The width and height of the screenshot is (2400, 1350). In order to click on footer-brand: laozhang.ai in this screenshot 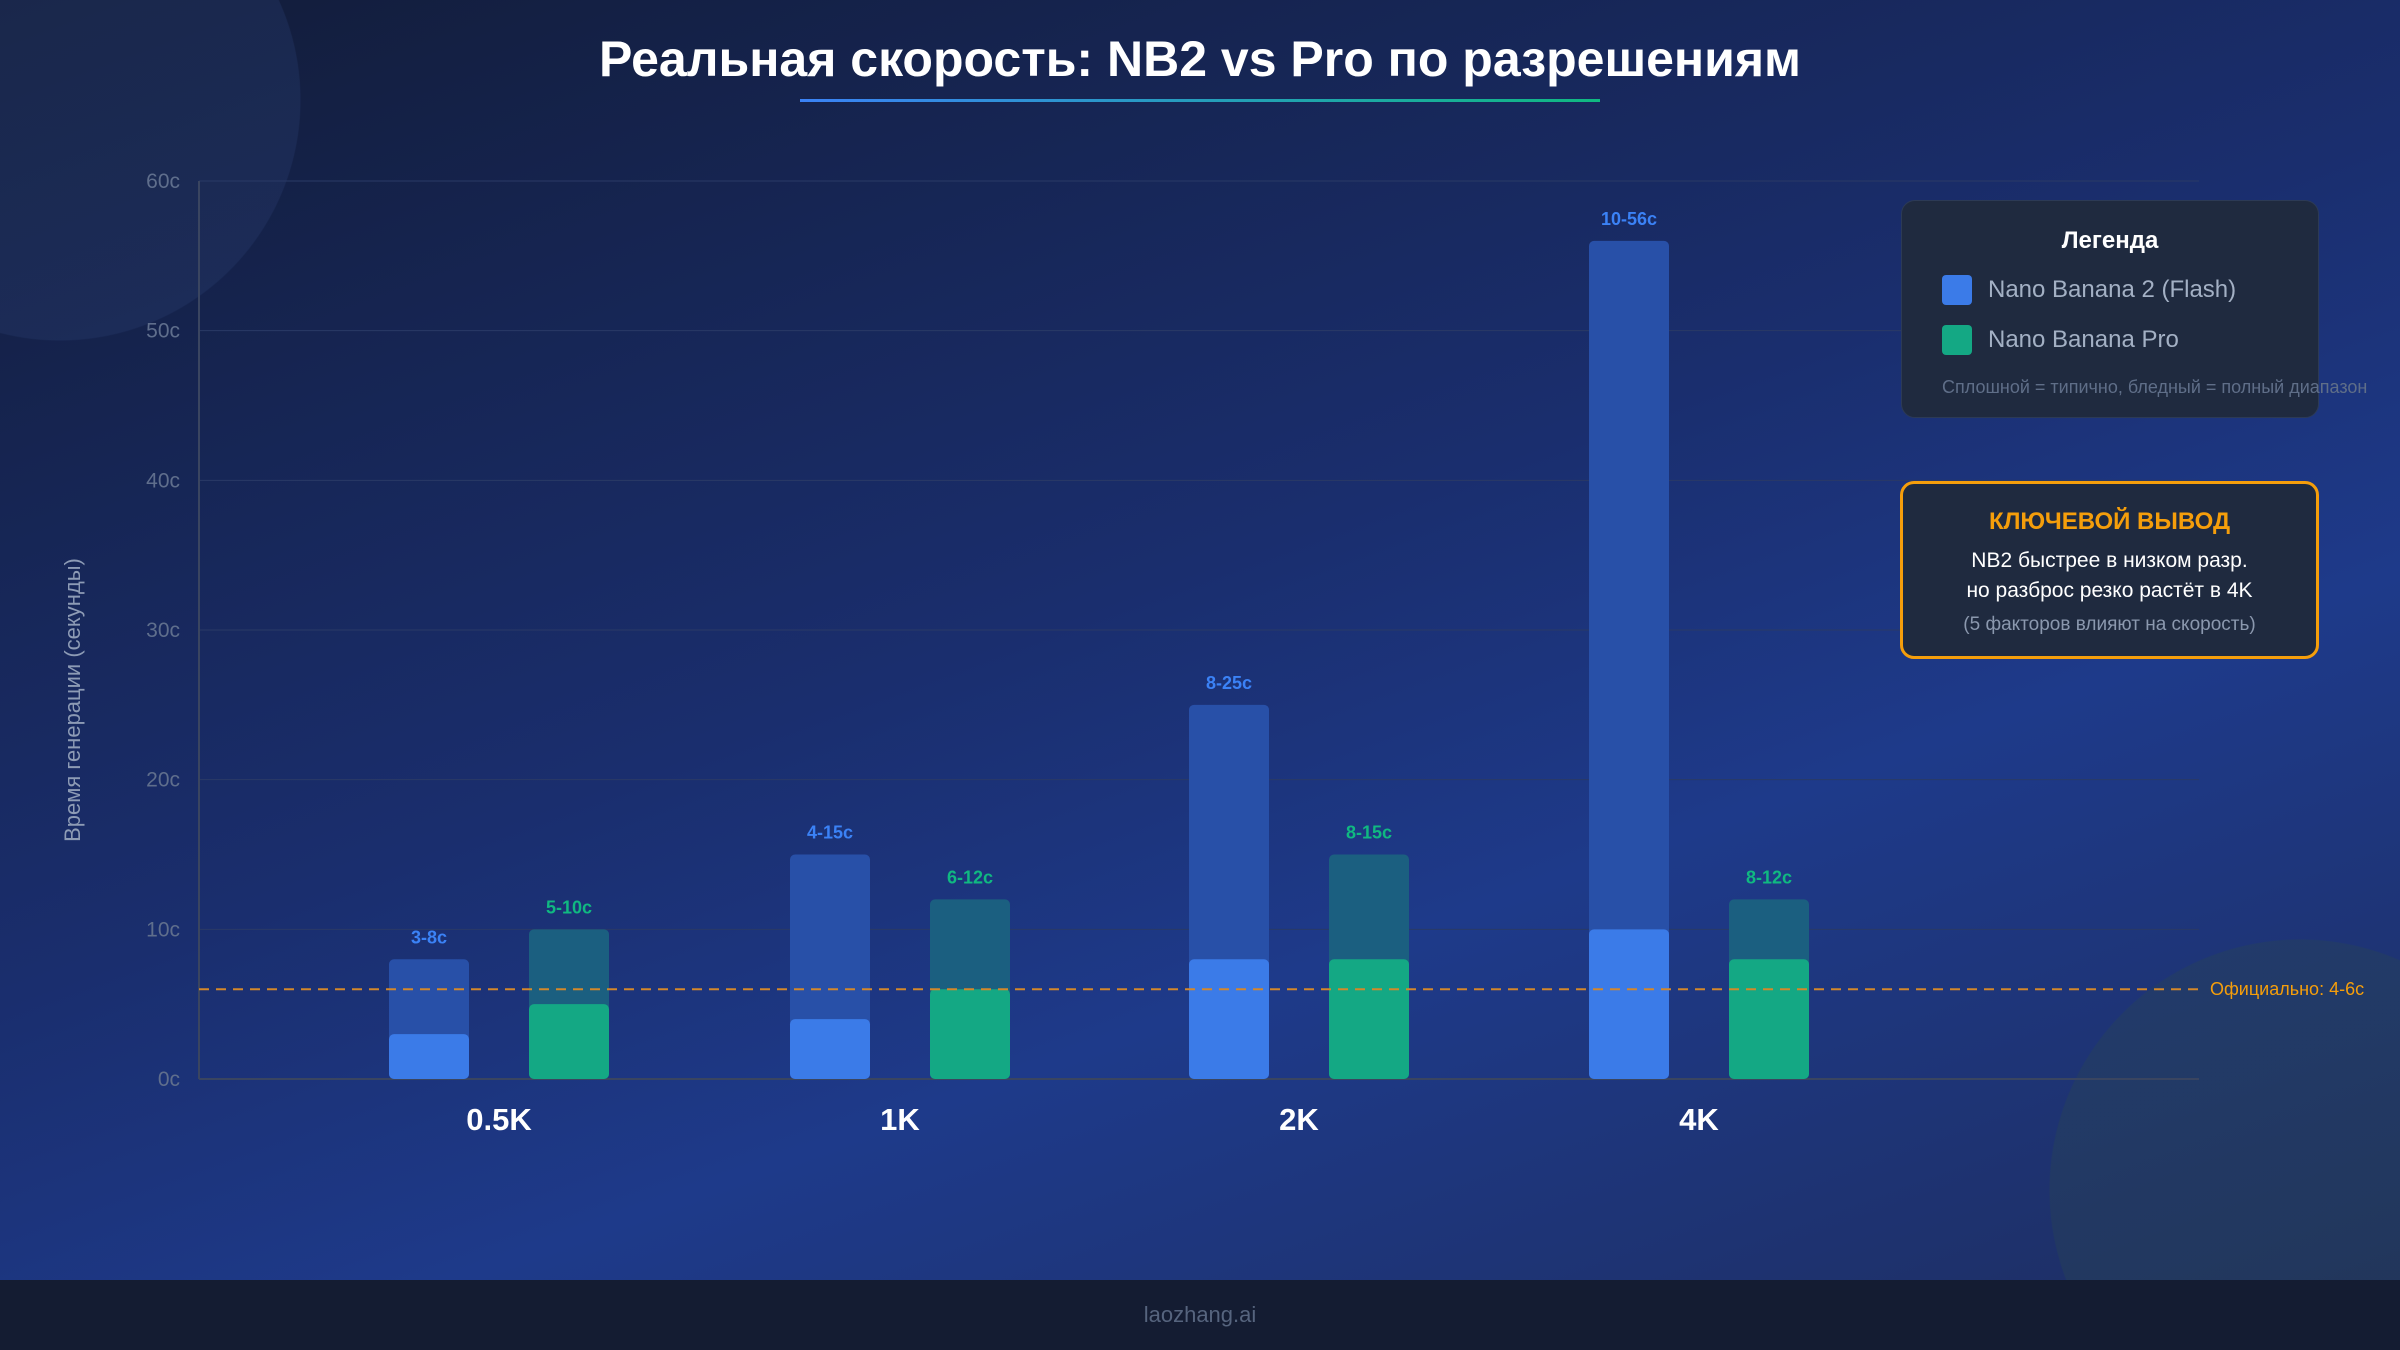, I will do `click(1200, 1314)`.